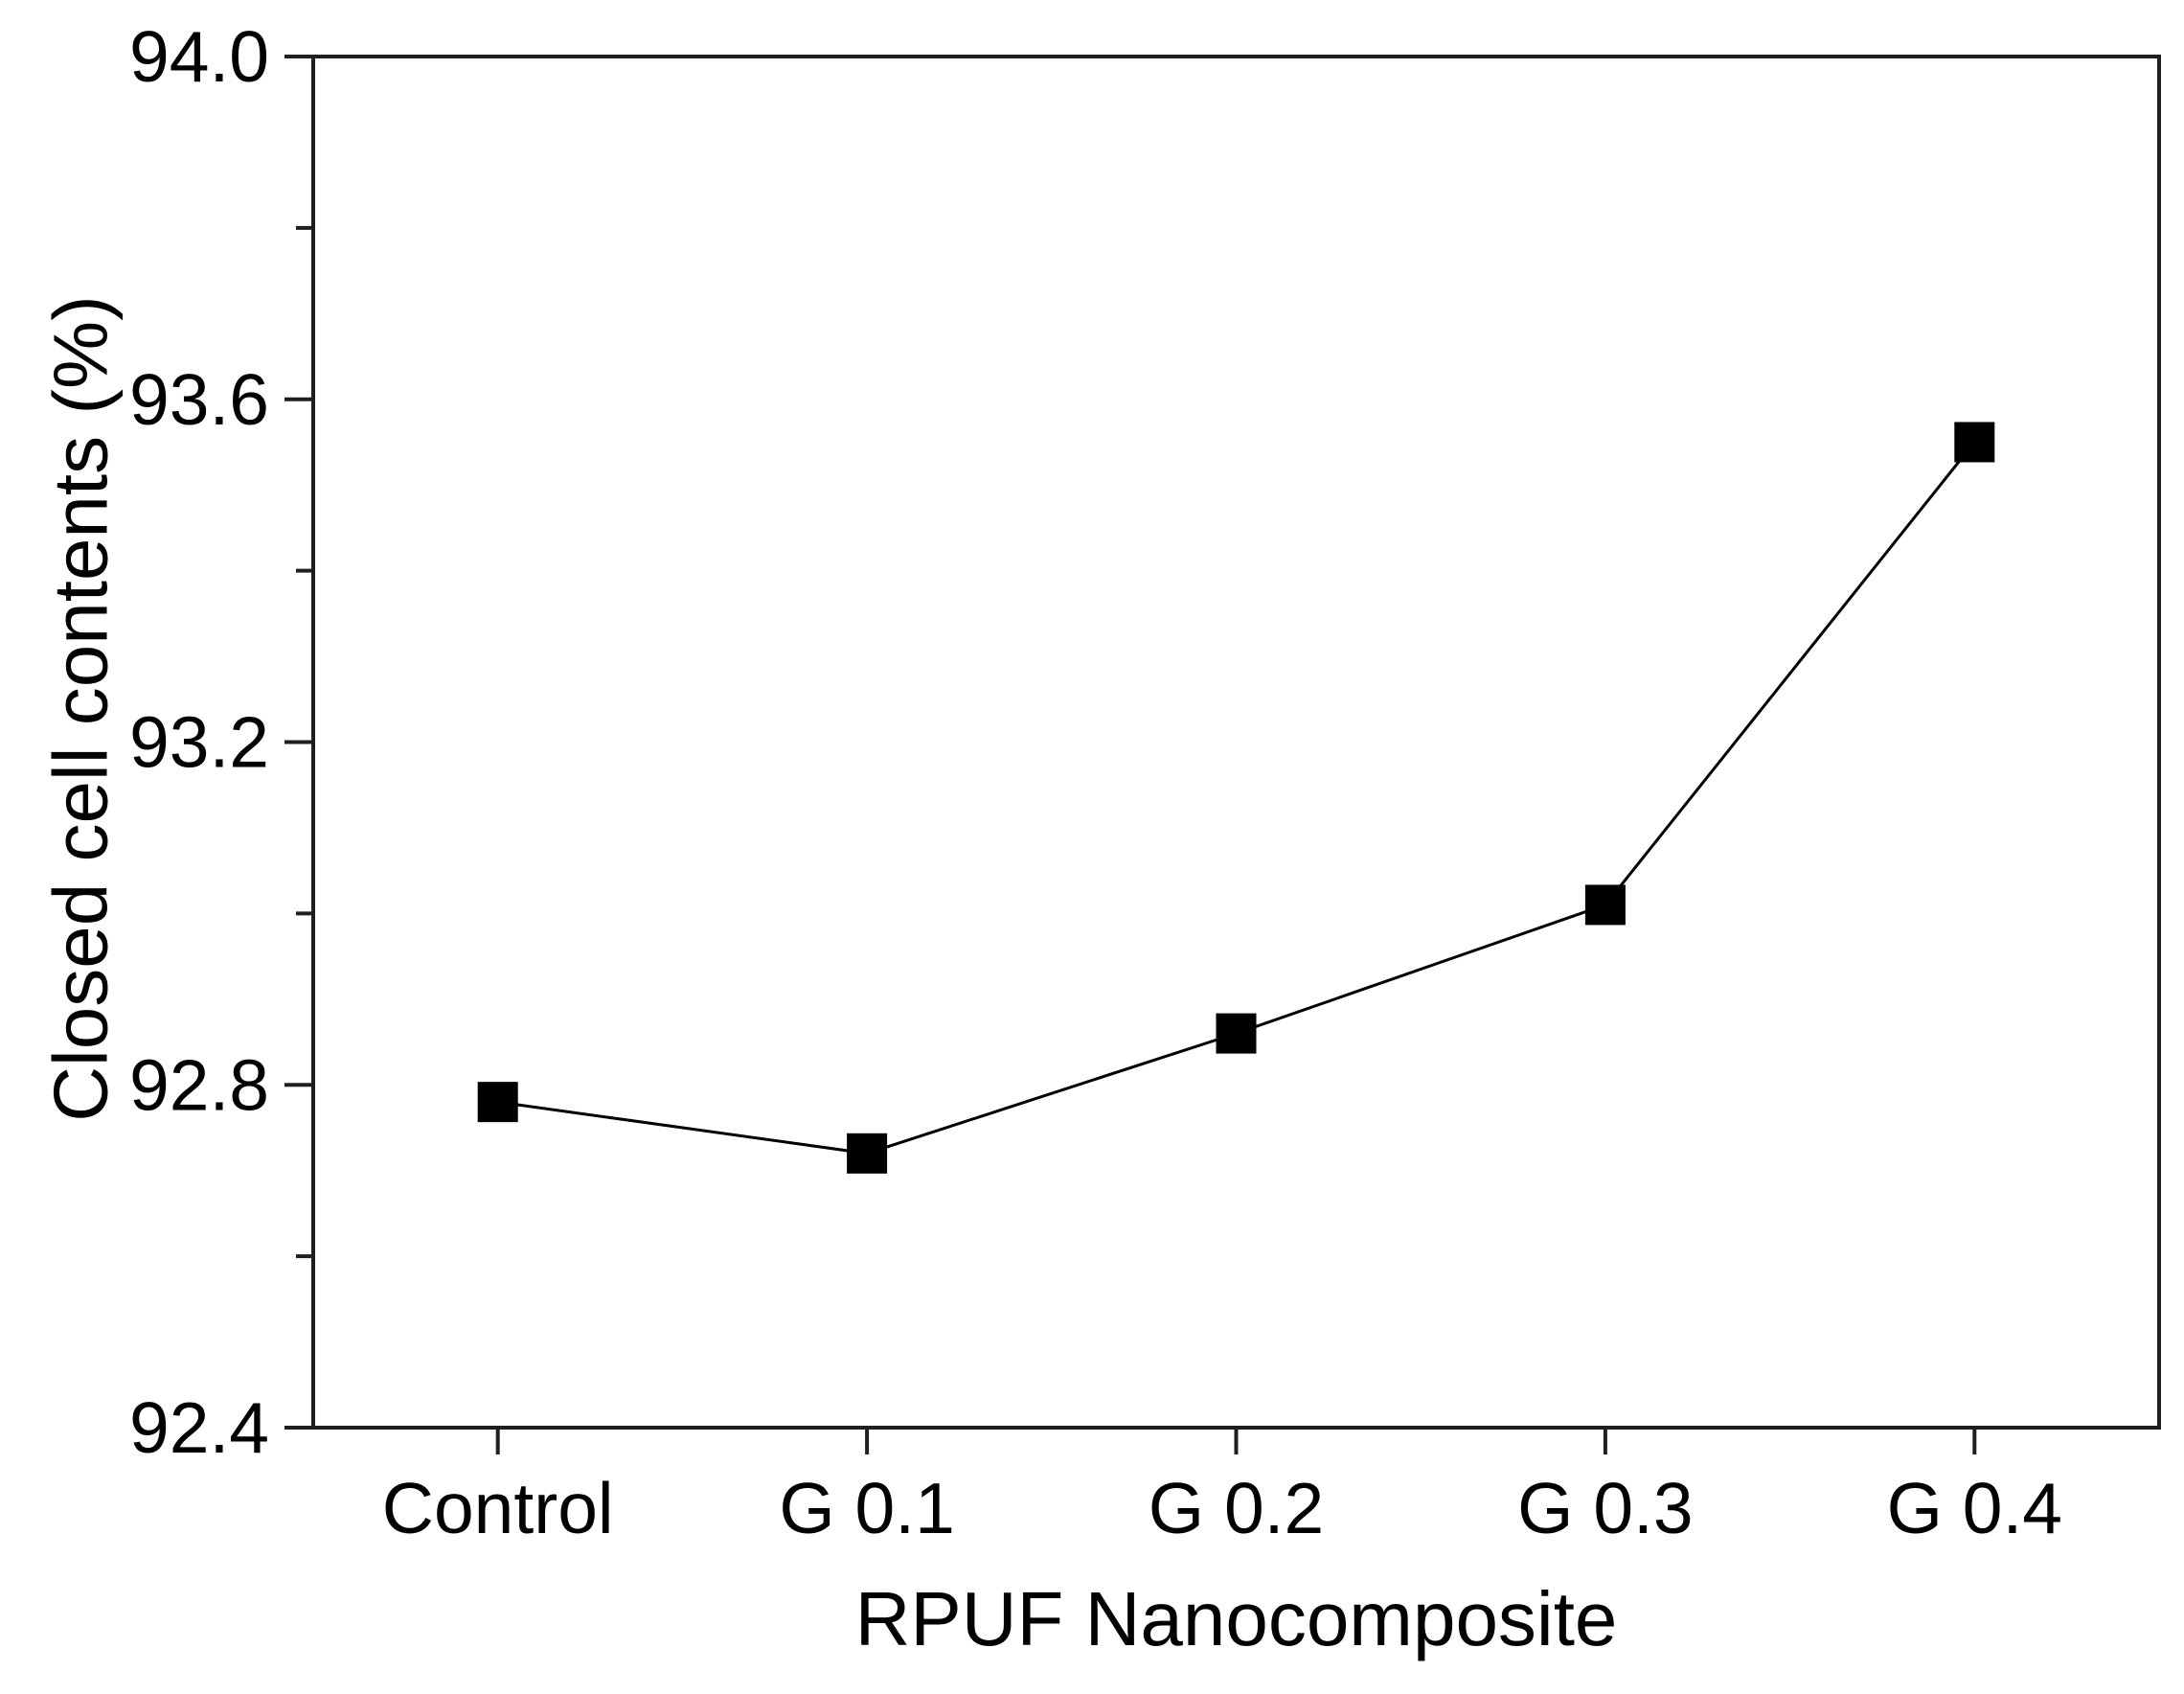 The image size is (2184, 1694). Describe the element at coordinates (199, 56) in the screenshot. I see `y-tick-label: 94.0` at that location.